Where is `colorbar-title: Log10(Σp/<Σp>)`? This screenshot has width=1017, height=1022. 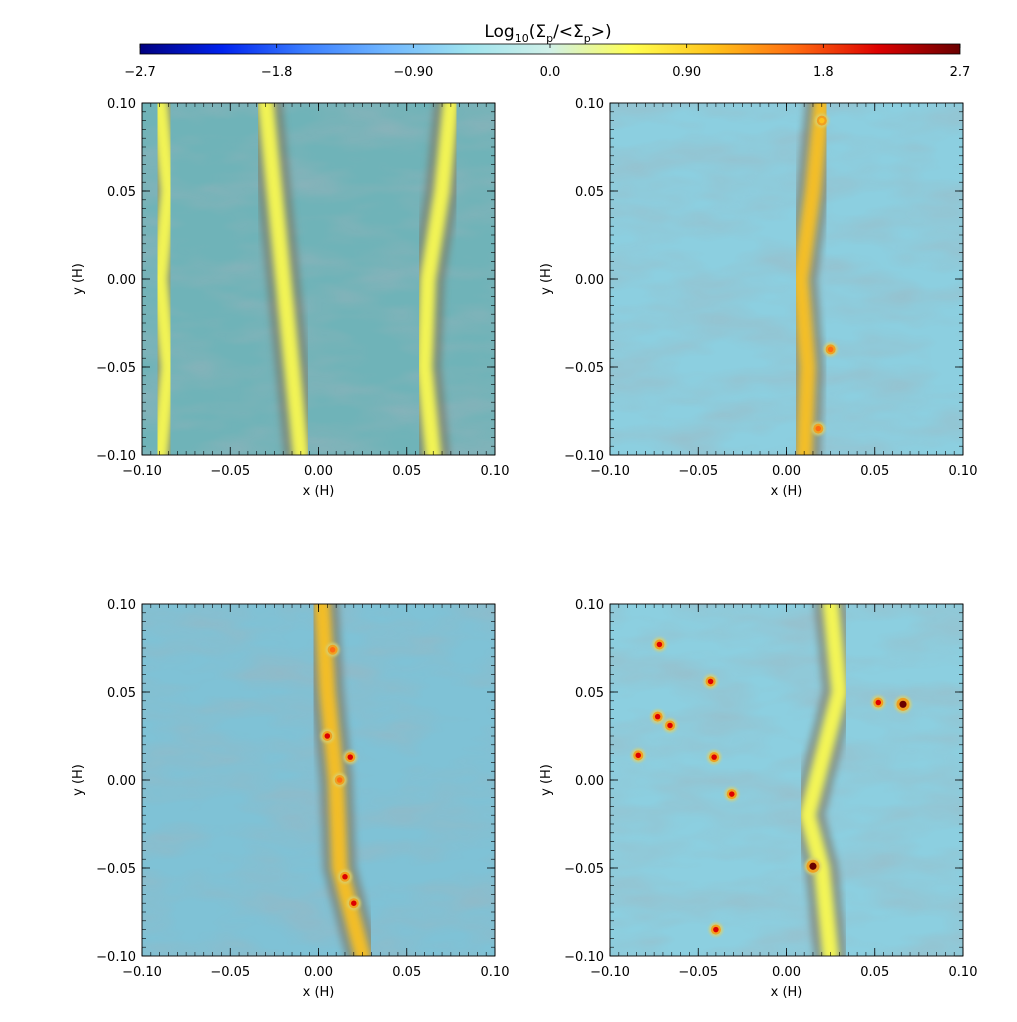
colorbar-title: Log10(Σp/<Σp>) is located at coordinates (547, 33).